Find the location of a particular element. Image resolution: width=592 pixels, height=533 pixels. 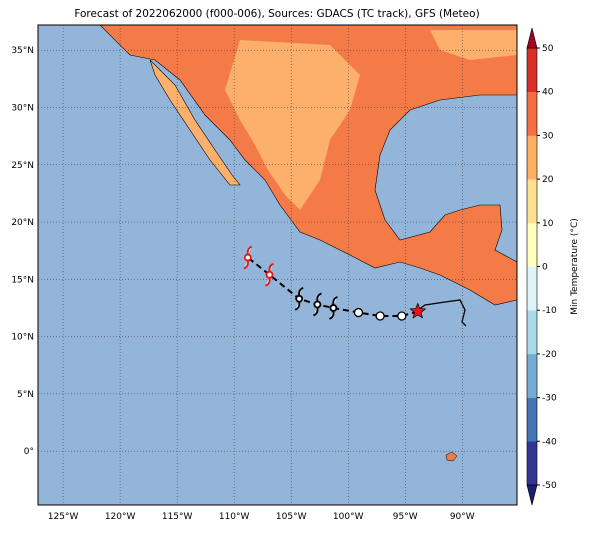

galapagos is located at coordinates (451, 456).